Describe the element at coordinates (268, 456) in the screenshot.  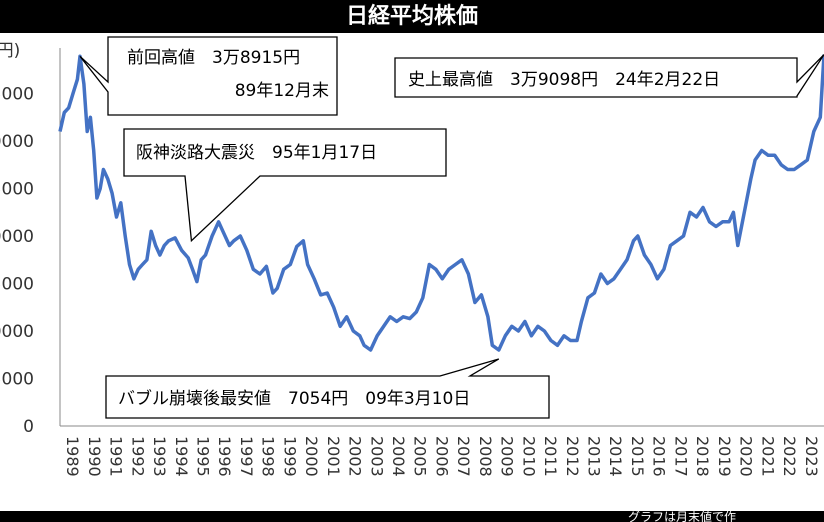
I see `x-tick-label: 1998` at that location.